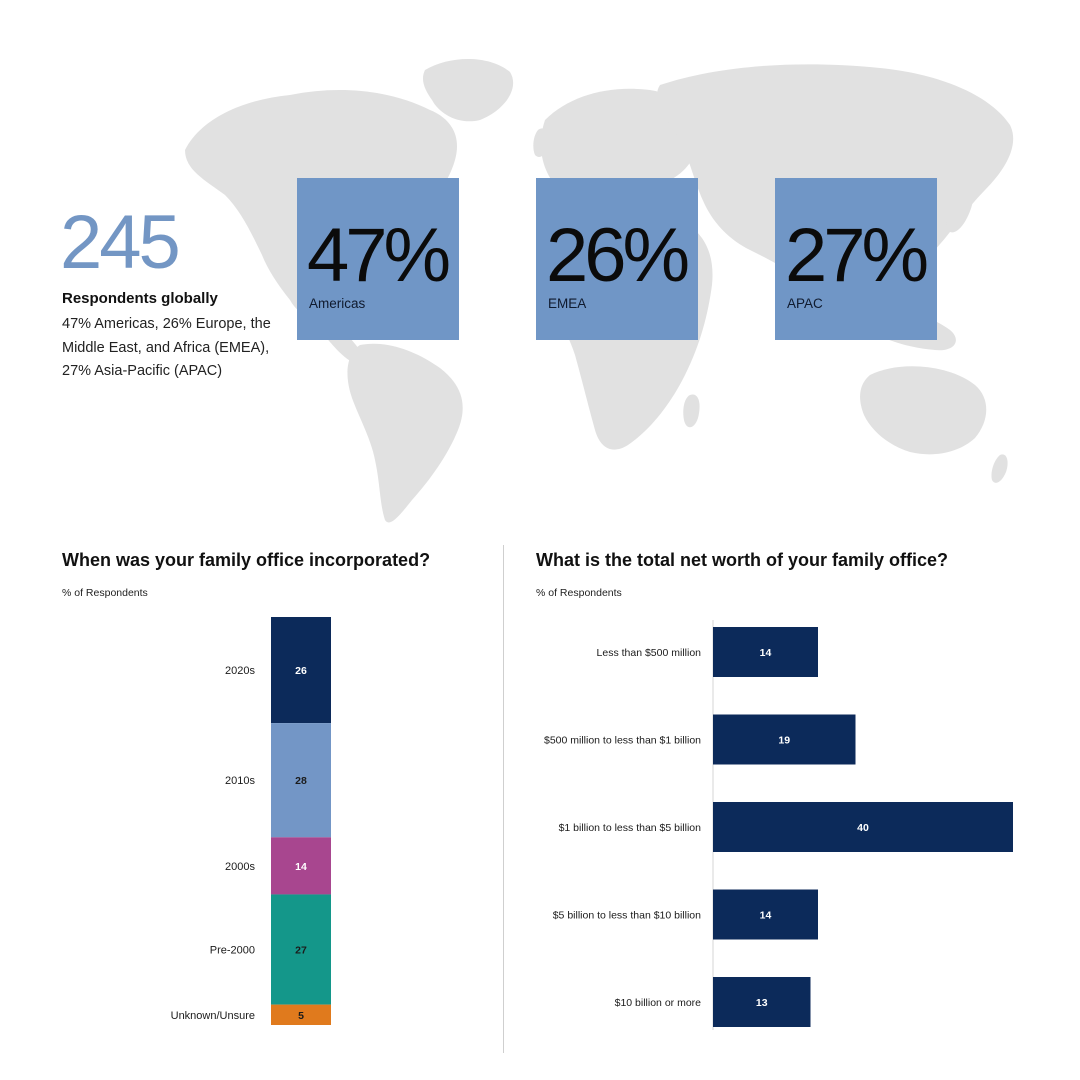 The height and width of the screenshot is (1080, 1080). What do you see at coordinates (405, 433) in the screenshot?
I see `map-south-america` at bounding box center [405, 433].